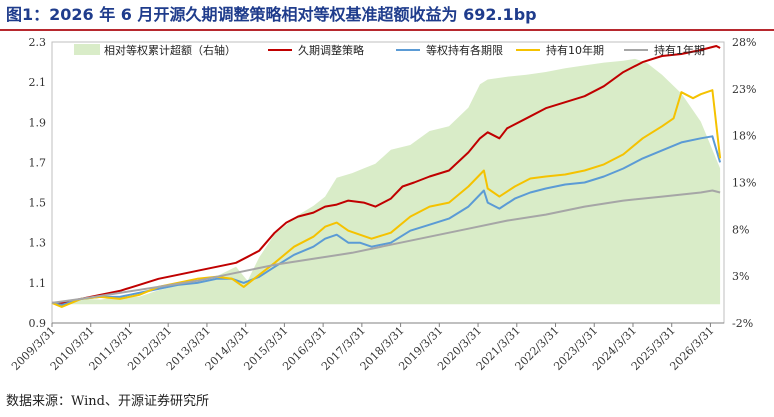 Image resolution: width=774 pixels, height=417 pixels. I want to click on y-right-tick-label: 13%, so click(744, 183).